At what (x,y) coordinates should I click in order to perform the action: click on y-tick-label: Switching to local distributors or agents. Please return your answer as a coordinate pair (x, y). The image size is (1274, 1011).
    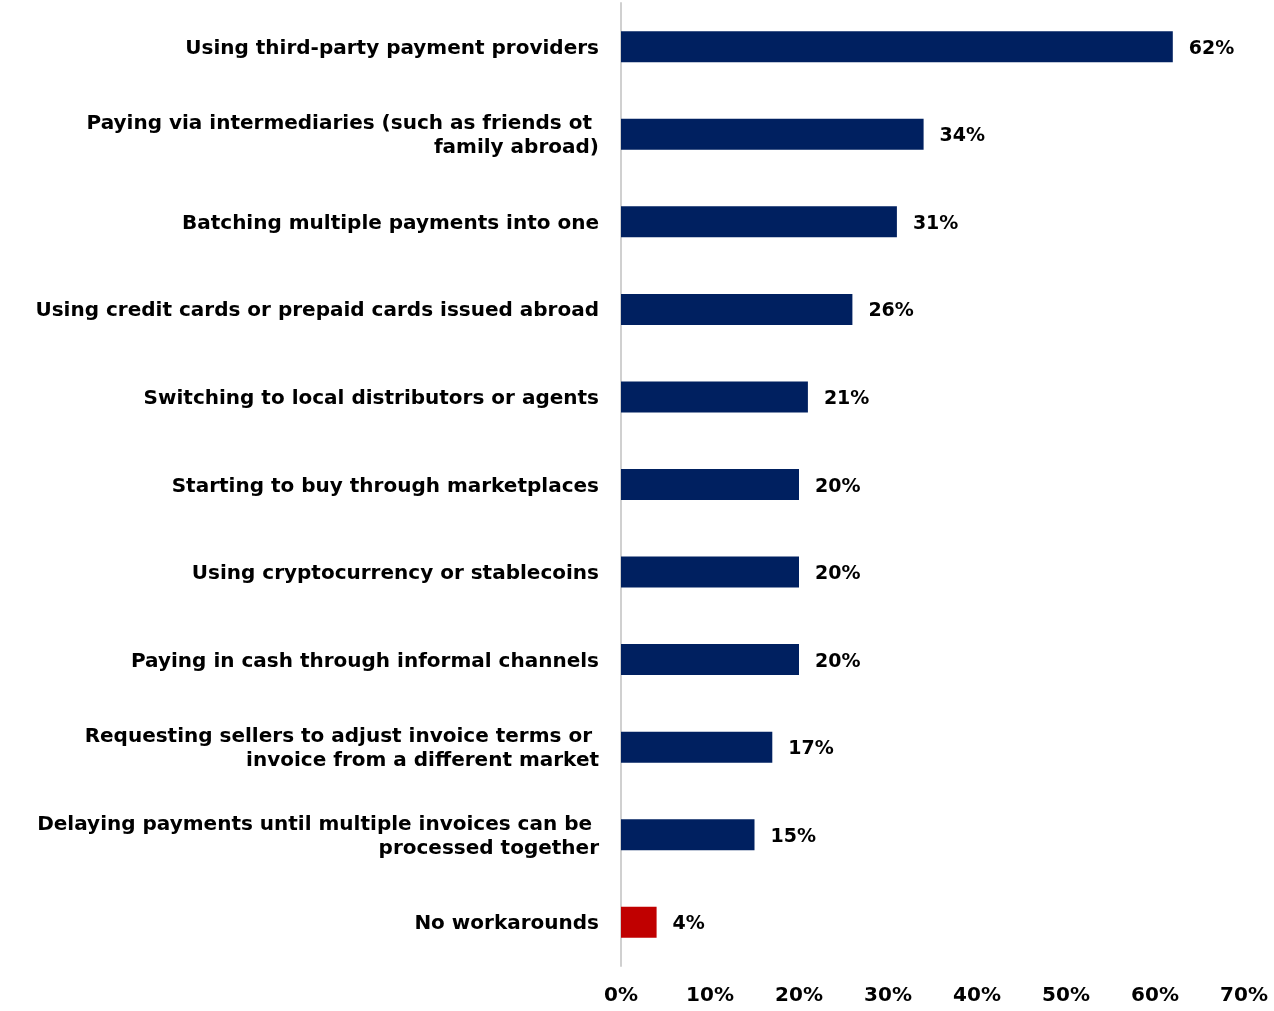
    Looking at the image, I should click on (371, 396).